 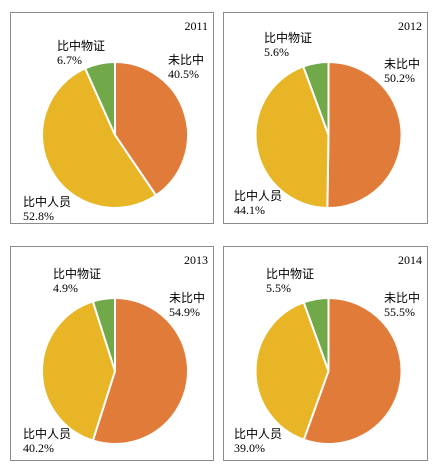 I want to click on slice-label-person: 比中人员 39.0%, so click(x=258, y=441).